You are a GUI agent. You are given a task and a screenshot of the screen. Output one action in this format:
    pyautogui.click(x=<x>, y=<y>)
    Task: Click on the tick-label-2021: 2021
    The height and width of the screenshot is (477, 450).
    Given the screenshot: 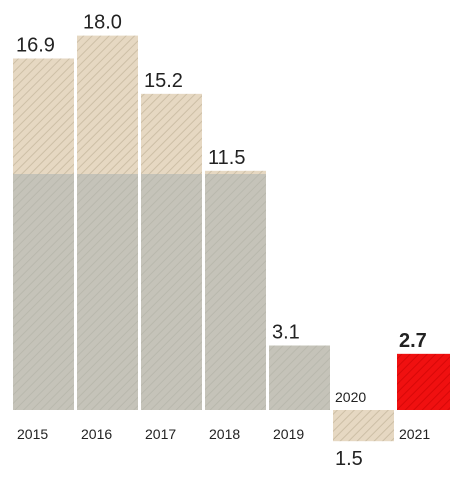 What is the action you would take?
    pyautogui.click(x=414, y=434)
    